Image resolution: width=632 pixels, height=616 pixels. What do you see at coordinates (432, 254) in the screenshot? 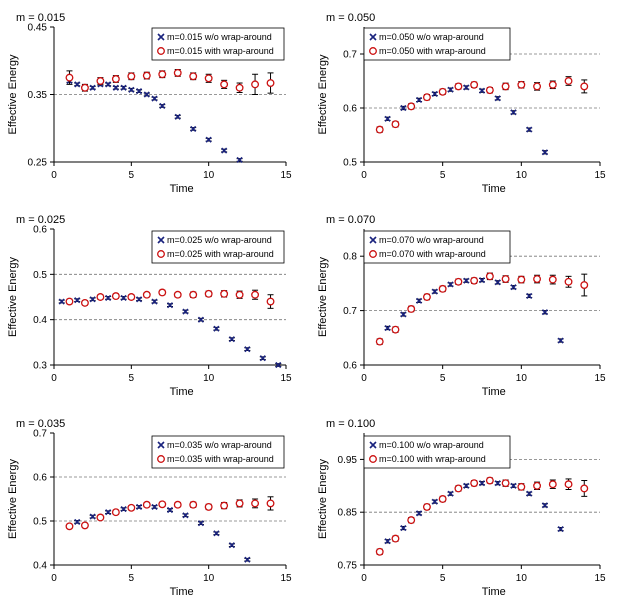
I see `legend-label: m=0.070 with wrap-around` at bounding box center [432, 254].